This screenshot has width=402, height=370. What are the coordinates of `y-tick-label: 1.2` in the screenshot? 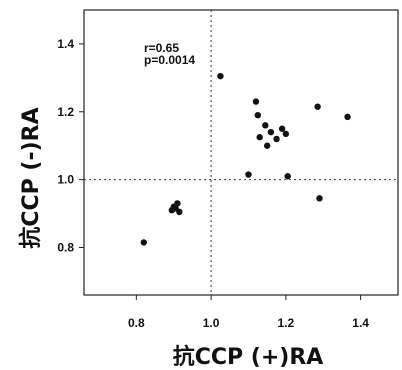 It's located at (65, 112).